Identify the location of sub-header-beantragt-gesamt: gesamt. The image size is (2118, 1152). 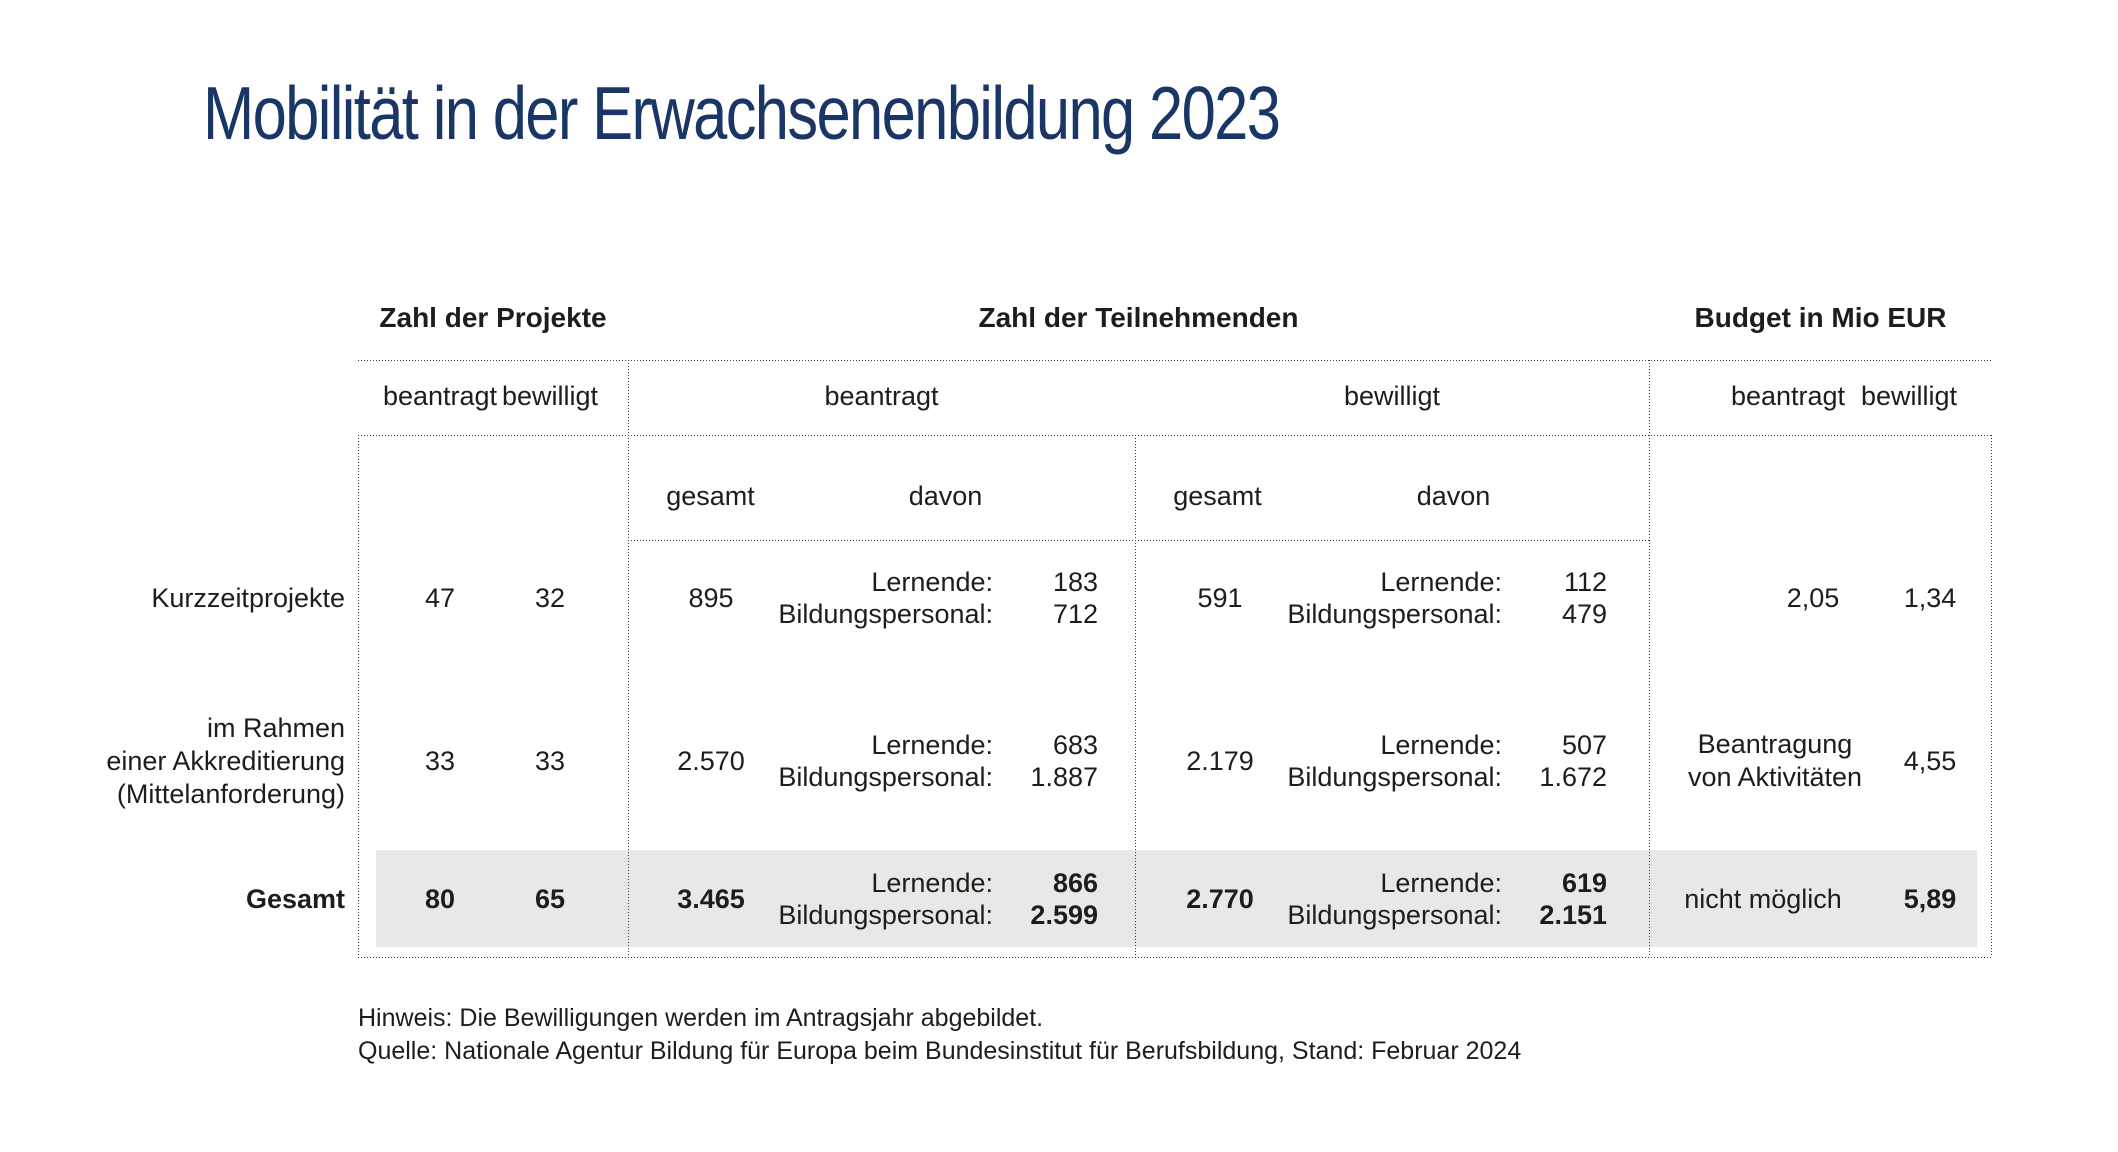
(710, 496).